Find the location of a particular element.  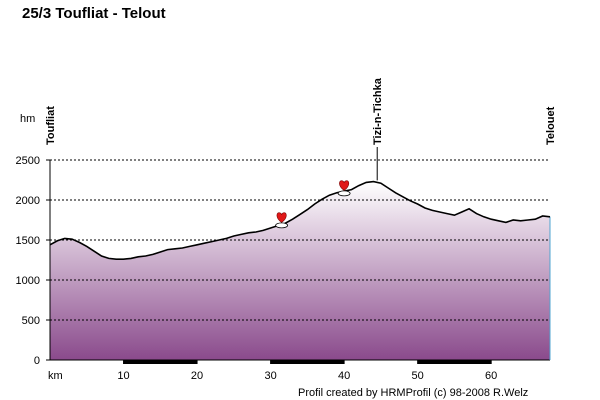

x-axis-unit: km is located at coordinates (55, 376).